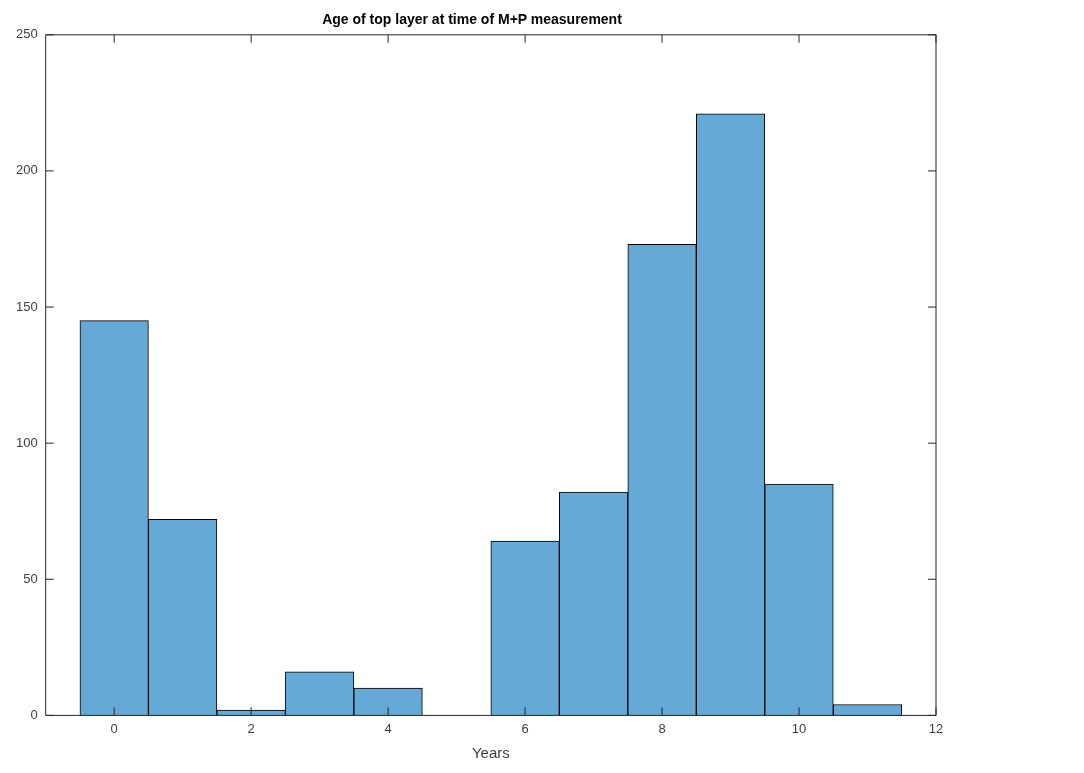 The height and width of the screenshot is (773, 1084). Describe the element at coordinates (490, 753) in the screenshot. I see `x-axis-title: Years` at that location.